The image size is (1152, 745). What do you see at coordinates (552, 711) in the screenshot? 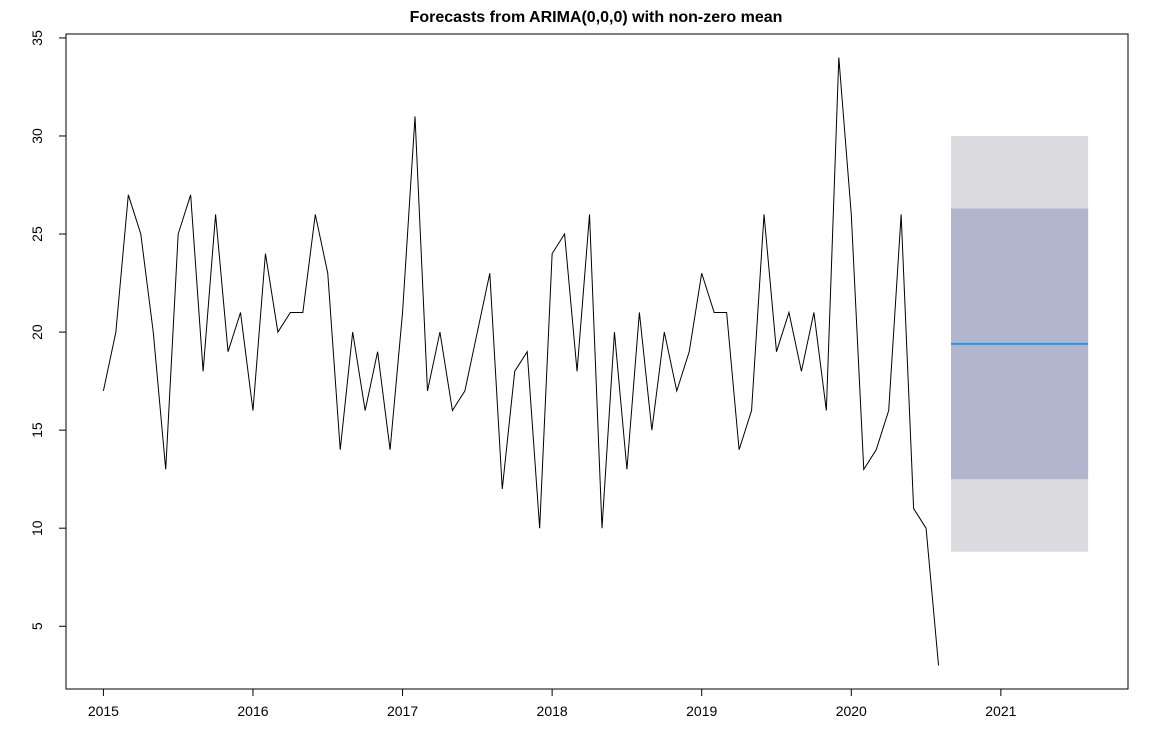
I see `x-tick-label: 2018` at bounding box center [552, 711].